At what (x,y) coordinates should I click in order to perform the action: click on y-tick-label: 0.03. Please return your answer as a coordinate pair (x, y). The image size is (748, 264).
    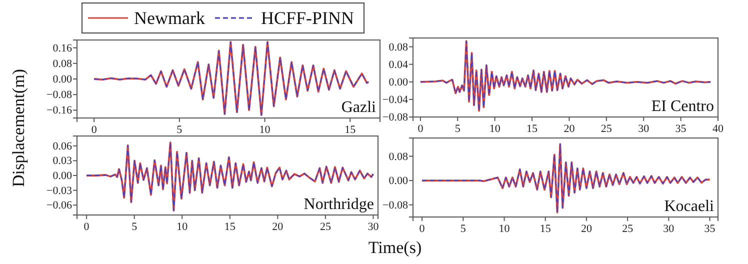
    Looking at the image, I should click on (62, 161).